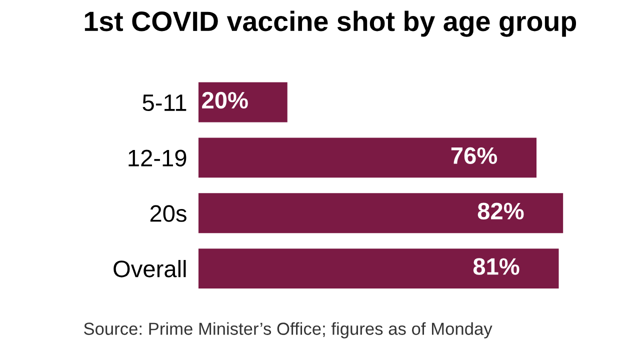  What do you see at coordinates (288, 330) in the screenshot?
I see `source-note: Source: Prime Minister’s Office; figures as of Monday` at bounding box center [288, 330].